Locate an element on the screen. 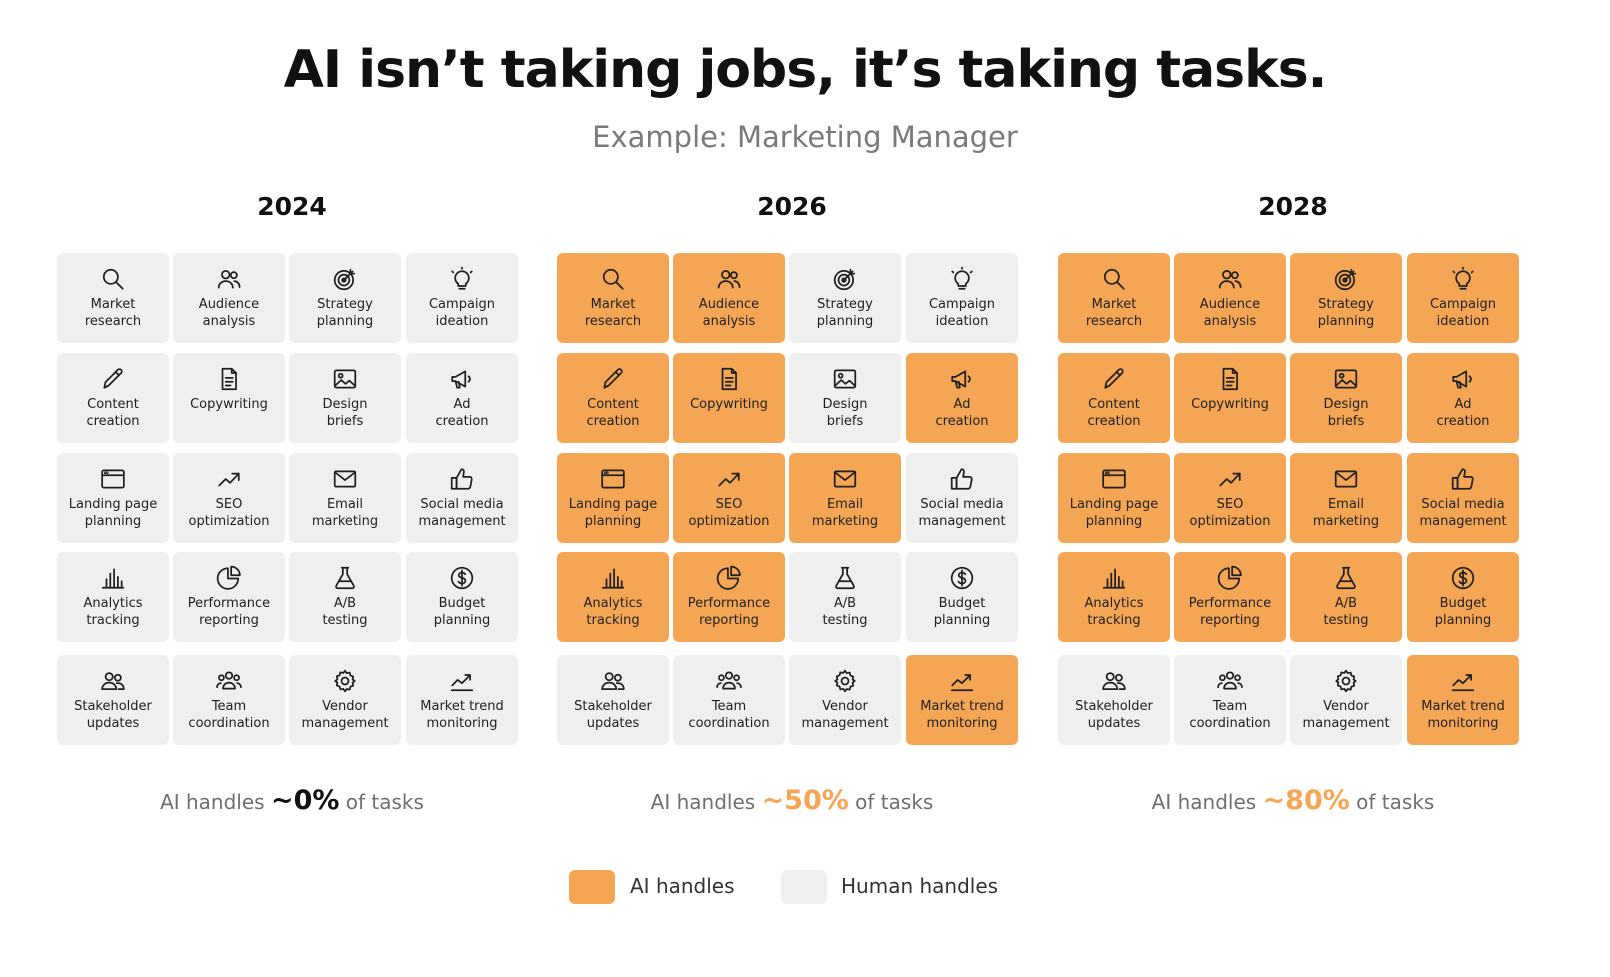 This screenshot has height=977, width=1610. ai-share-caption: AI handles ~50% of tasks is located at coordinates (792, 800).